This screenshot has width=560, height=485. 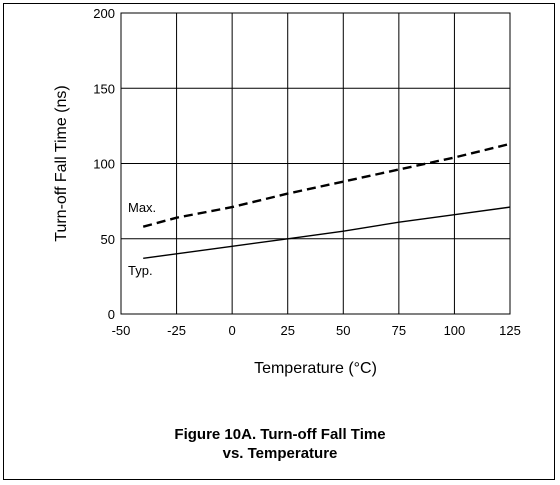 I want to click on y-axis-title: Turn-off Fall Time (ns), so click(x=61, y=163).